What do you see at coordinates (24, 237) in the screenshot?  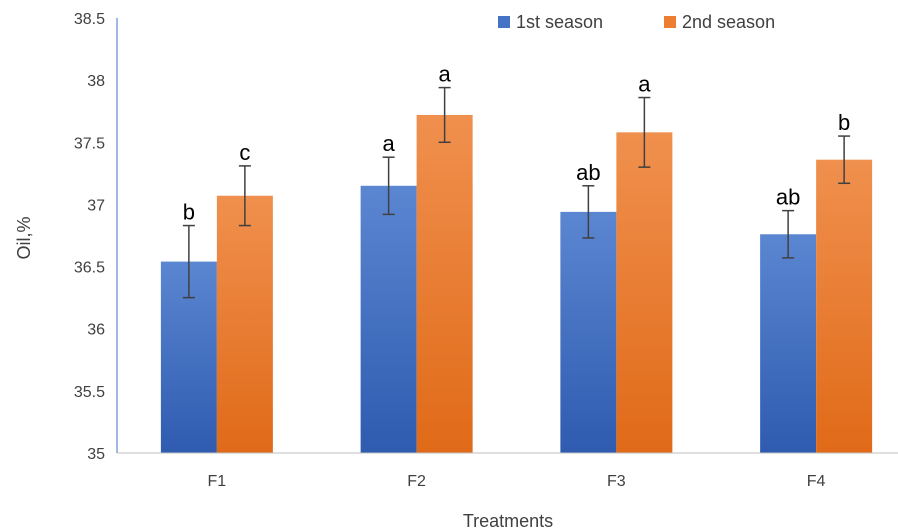 I see `y-axis-title: Oil,%` at bounding box center [24, 237].